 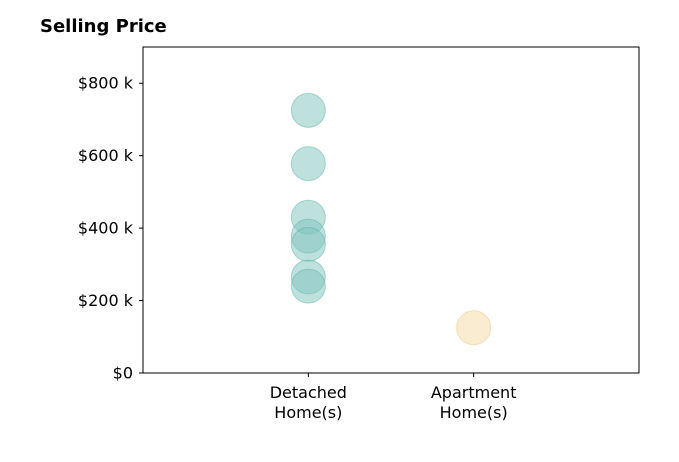 I want to click on x-tick-label: Detached Home(s), so click(x=308, y=402).